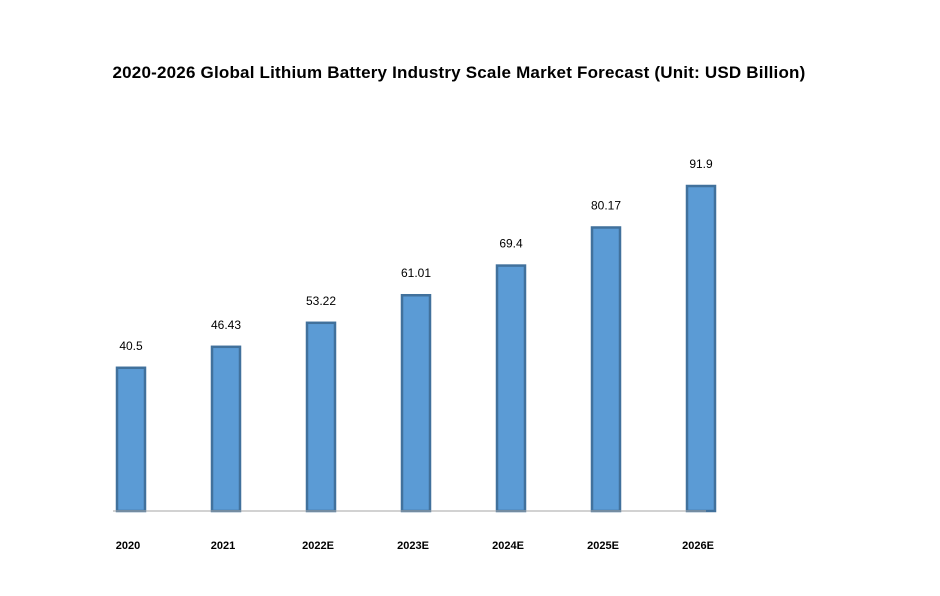 The image size is (940, 596). What do you see at coordinates (508, 546) in the screenshot?
I see `x-tick-label-2024e: 2024E` at bounding box center [508, 546].